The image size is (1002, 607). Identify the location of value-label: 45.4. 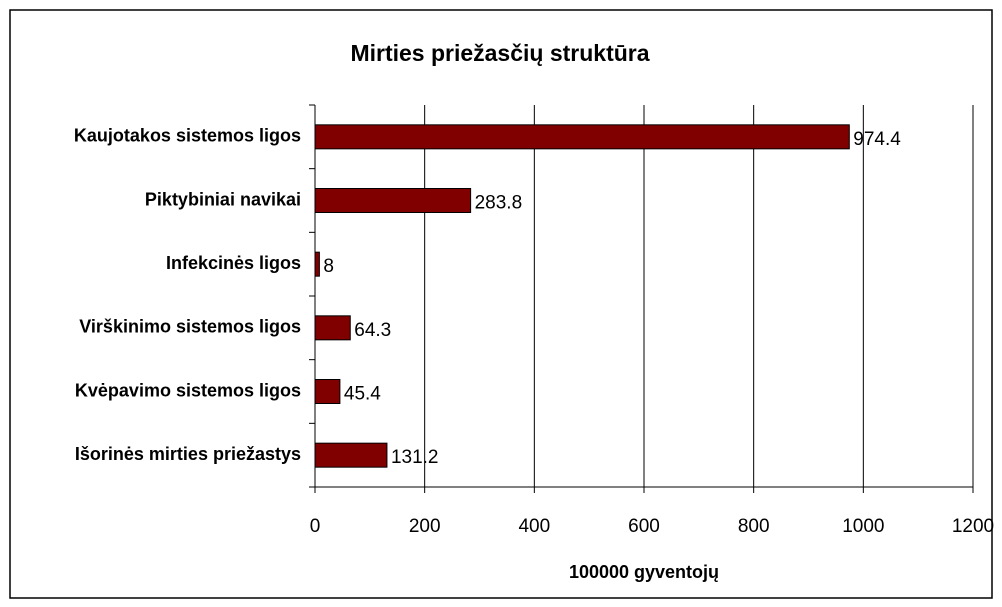
(362, 394).